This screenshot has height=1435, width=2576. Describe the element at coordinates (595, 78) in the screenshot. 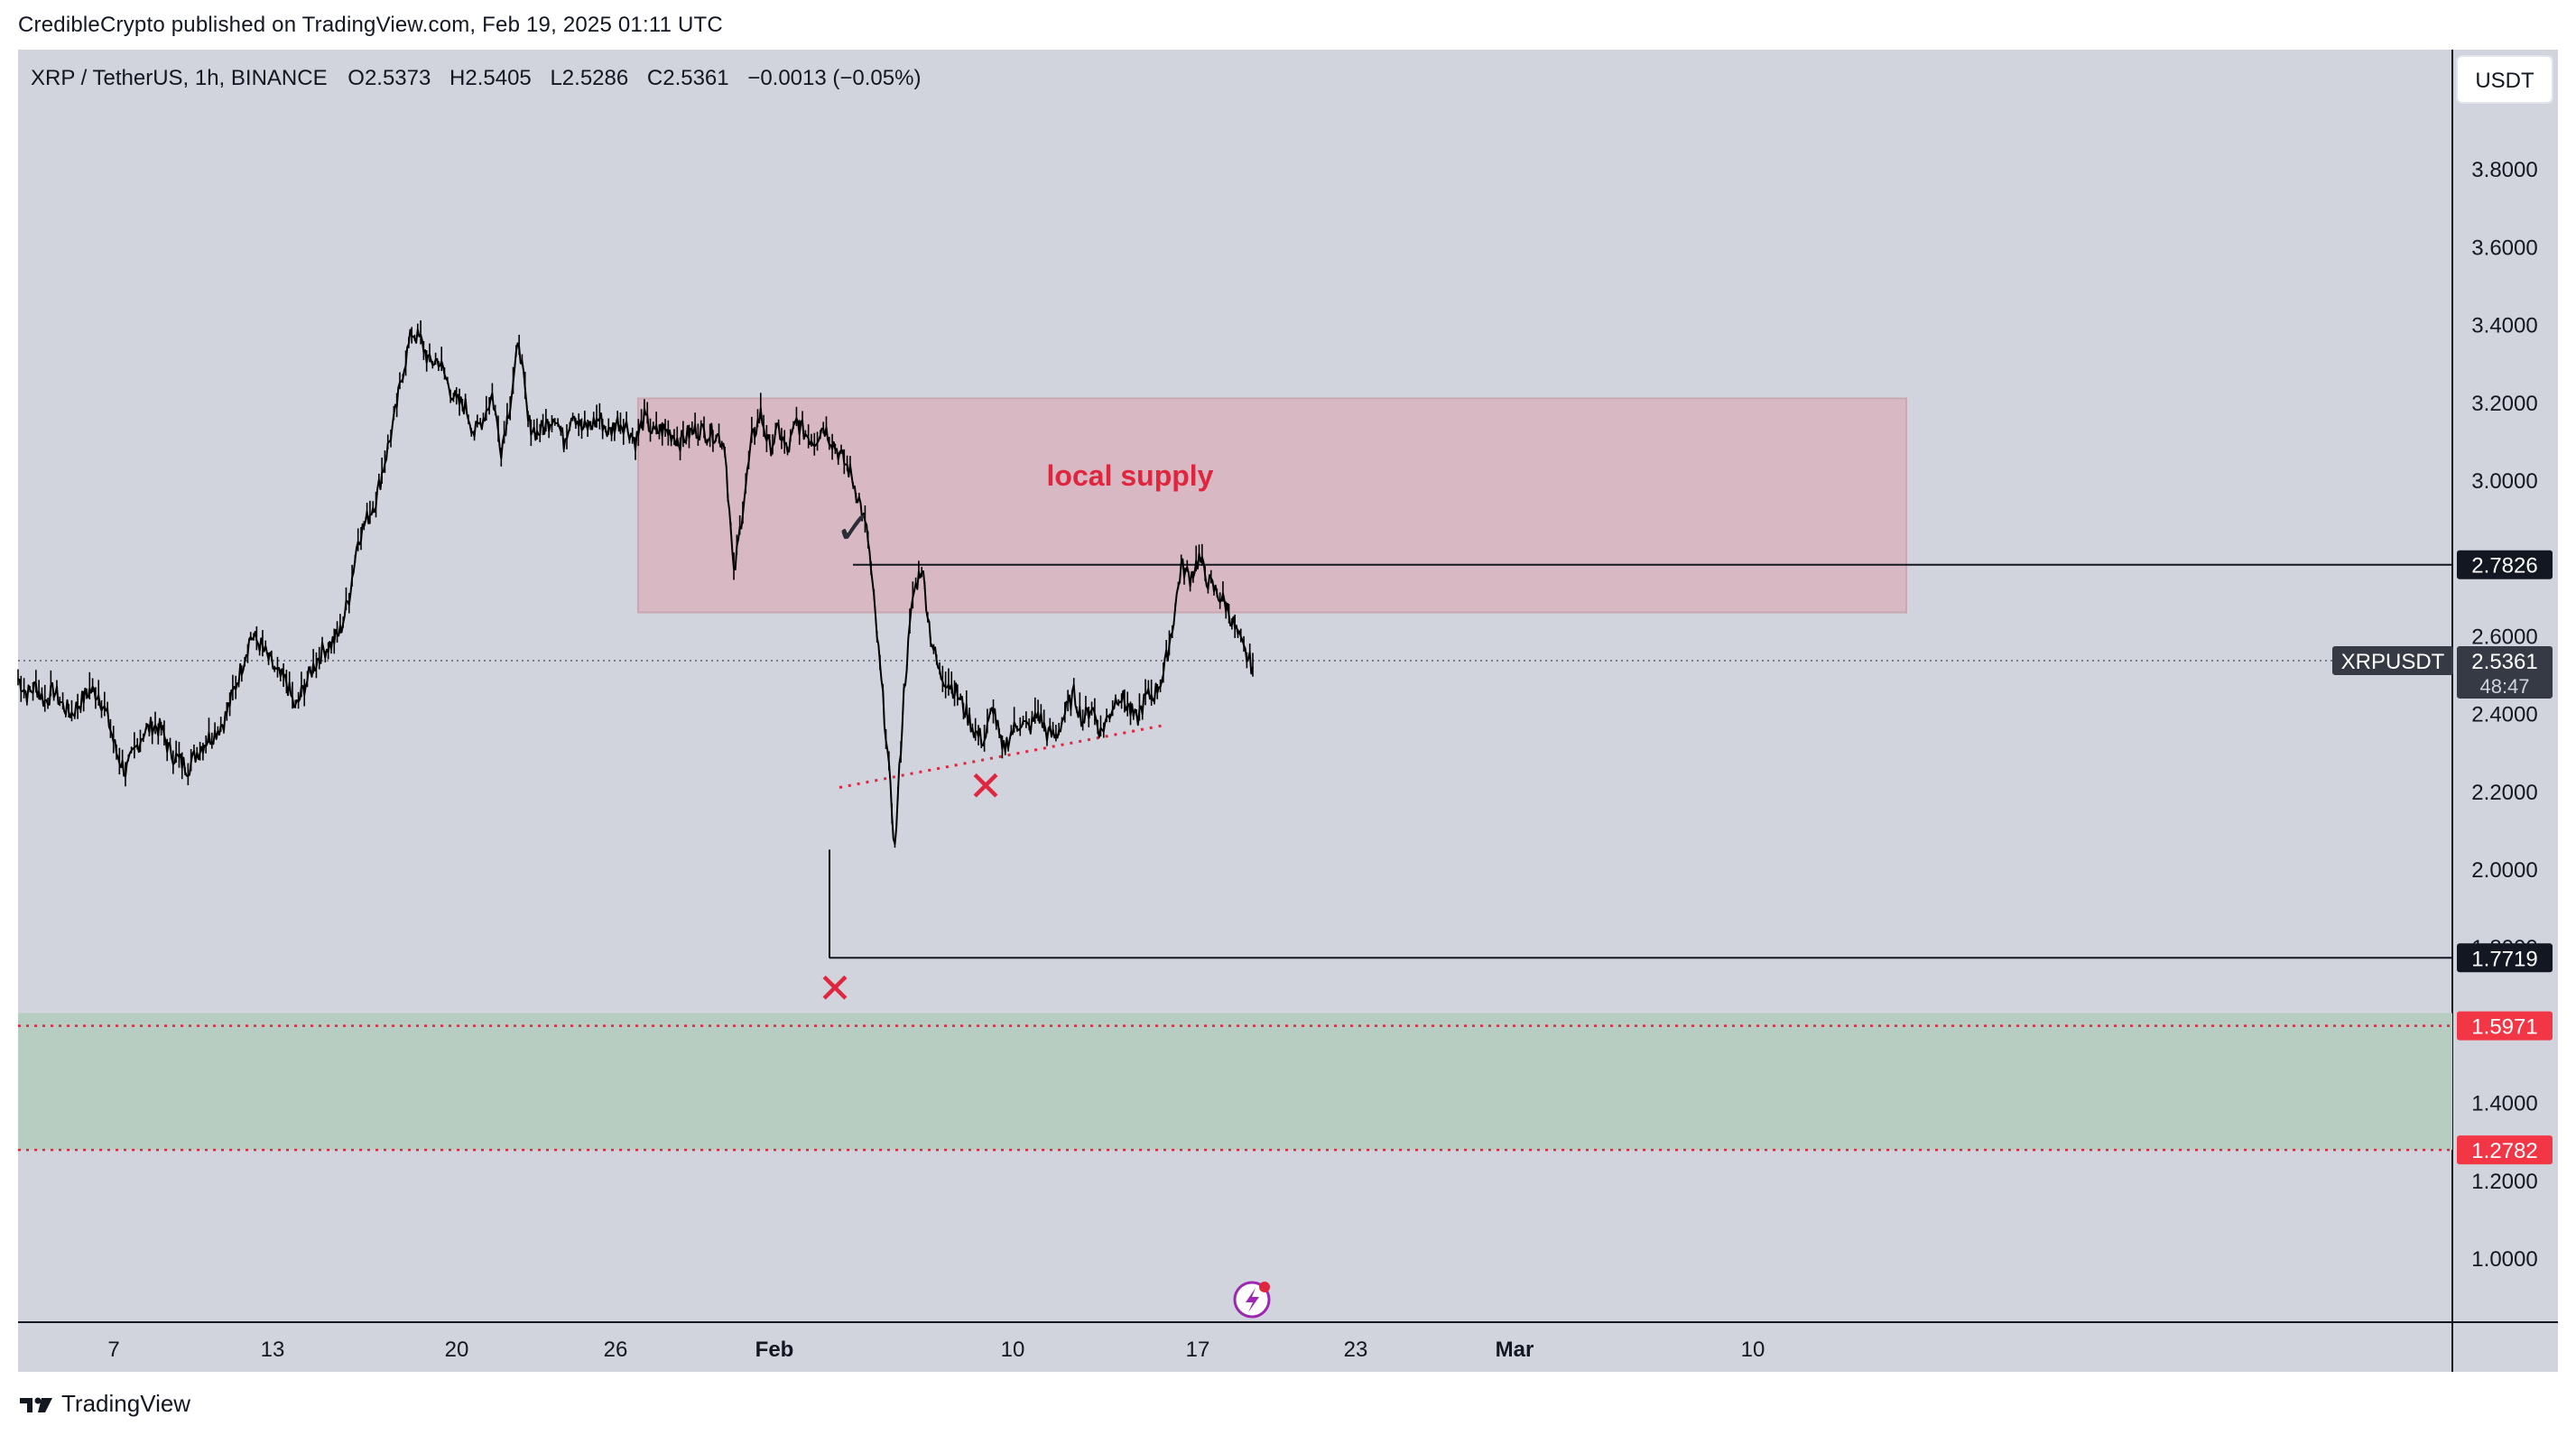

I see `legend-low: 2.5286` at that location.